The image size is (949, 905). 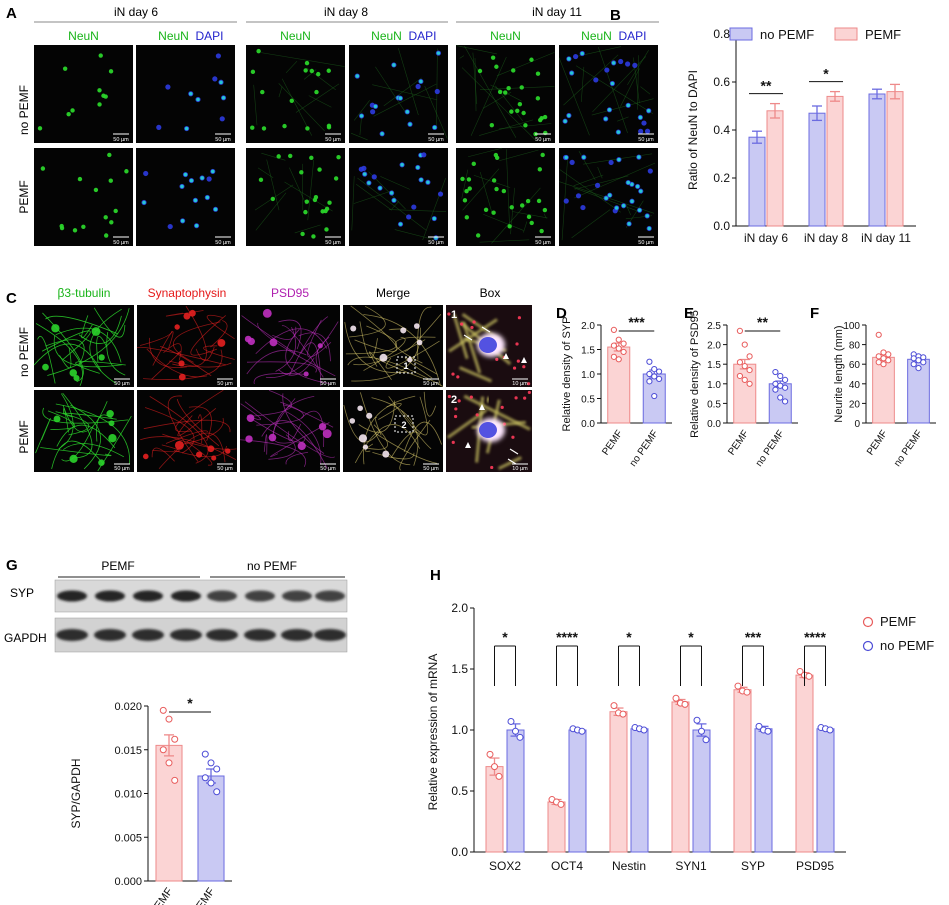 I want to click on micrograph, so click(x=398, y=197).